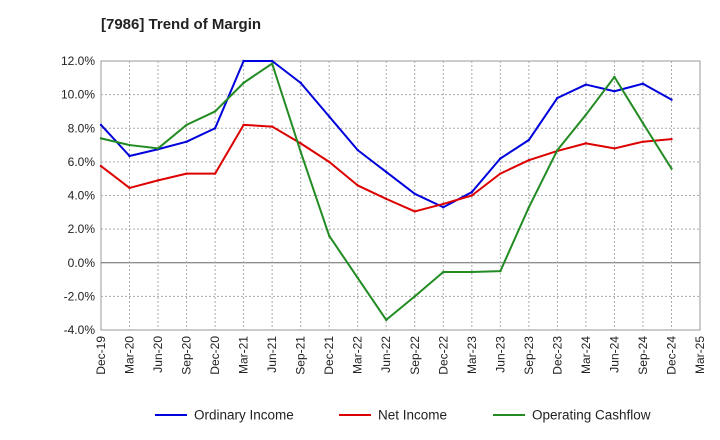 This screenshot has width=720, height=440. What do you see at coordinates (529, 355) in the screenshot?
I see `x-tick-label: Sep-23` at bounding box center [529, 355].